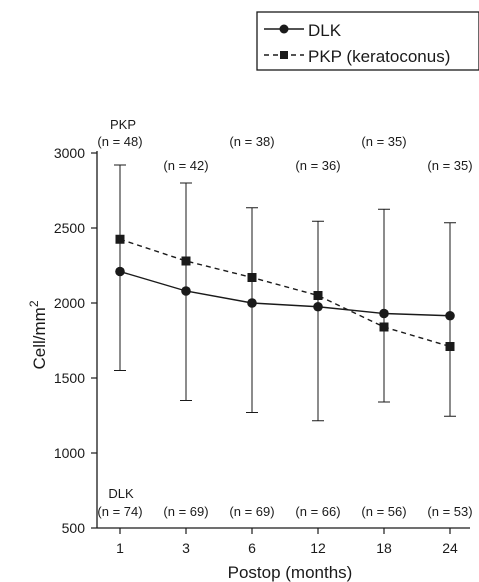 This screenshot has height=582, width=479. What do you see at coordinates (75, 340) in the screenshot?
I see `y-ticks: 500 1000 1500 2000 2500 3000` at bounding box center [75, 340].